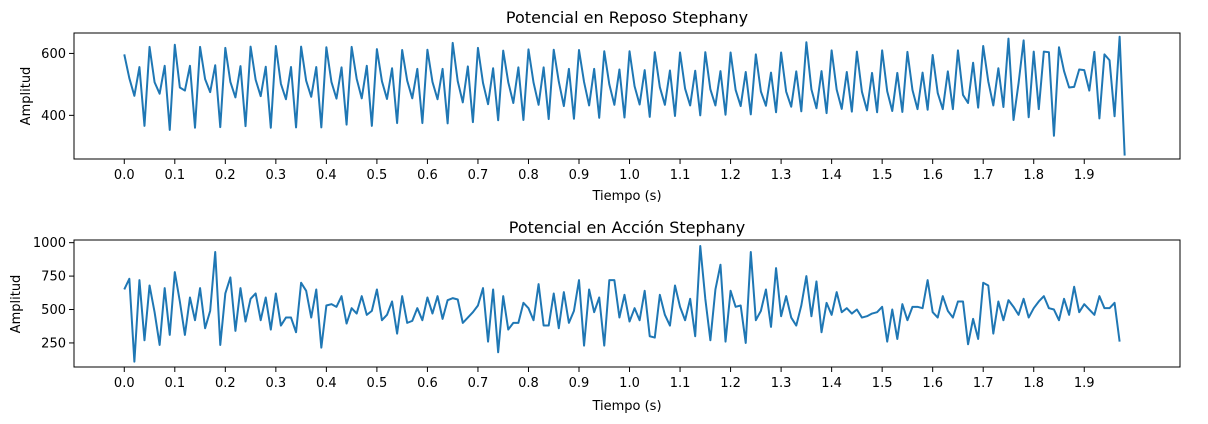  What do you see at coordinates (53, 343) in the screenshot?
I see `y-tick-label: 250` at bounding box center [53, 343].